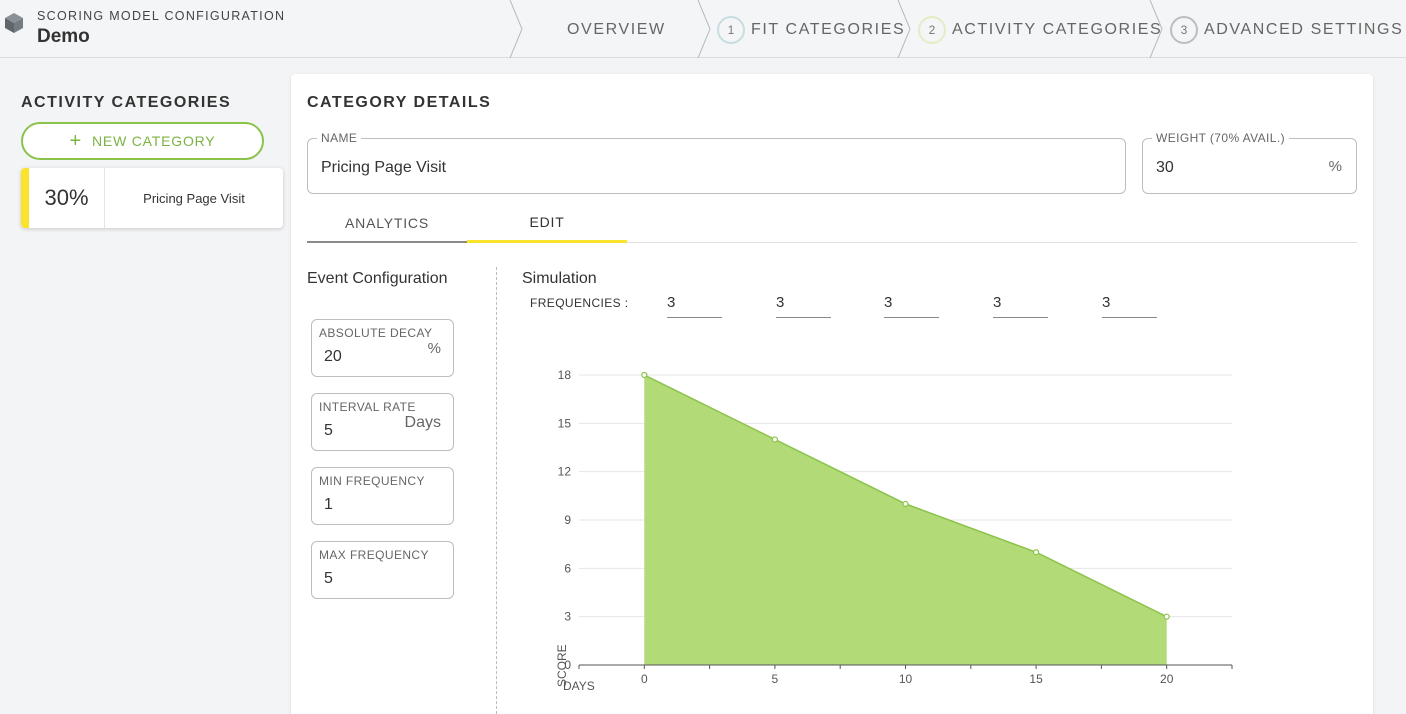 This screenshot has width=1406, height=714. I want to click on model-name: Demo, so click(63, 36).